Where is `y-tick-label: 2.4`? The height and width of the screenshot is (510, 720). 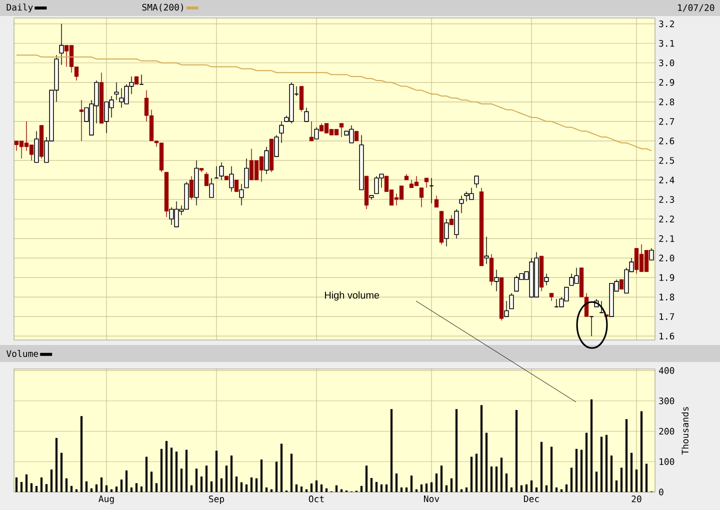 y-tick-label: 2.4 is located at coordinates (666, 180).